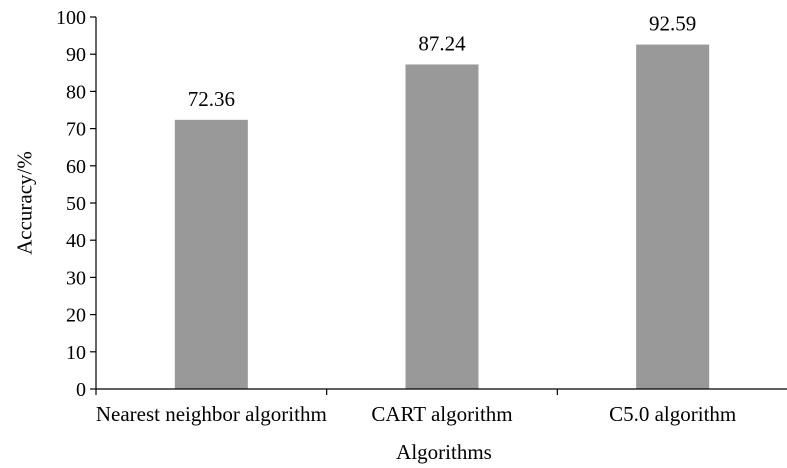  I want to click on y-tick-label: 10, so click(76, 353).